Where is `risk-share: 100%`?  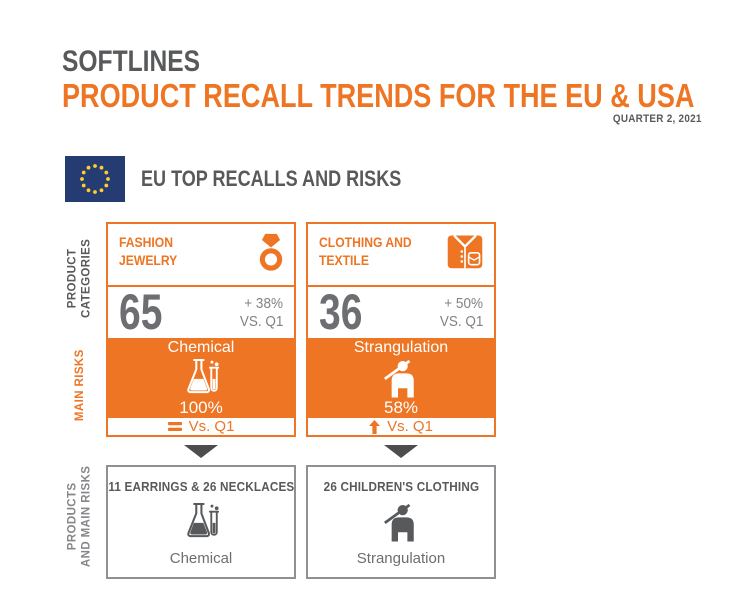 risk-share: 100% is located at coordinates (201, 407).